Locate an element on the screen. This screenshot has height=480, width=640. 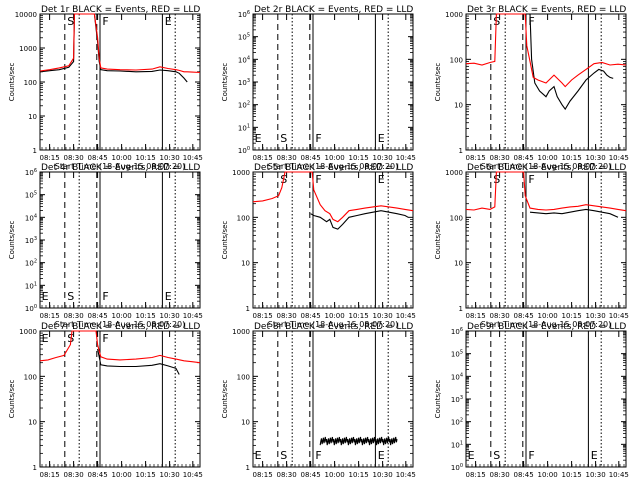
y-tick-label: 10⁵ is located at coordinates (457, 354).